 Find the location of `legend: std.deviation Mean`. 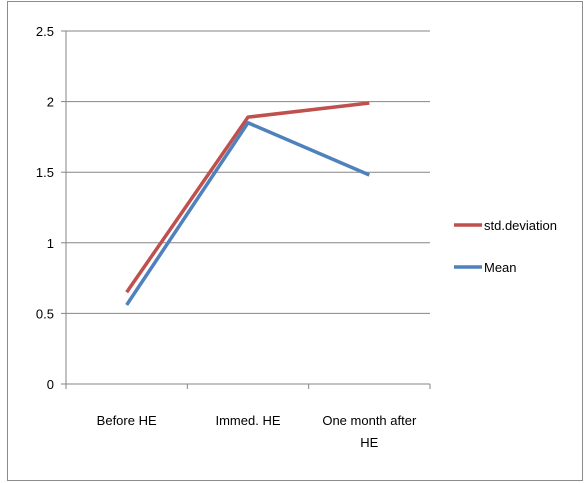

legend: std.deviation Mean is located at coordinates (505, 246).